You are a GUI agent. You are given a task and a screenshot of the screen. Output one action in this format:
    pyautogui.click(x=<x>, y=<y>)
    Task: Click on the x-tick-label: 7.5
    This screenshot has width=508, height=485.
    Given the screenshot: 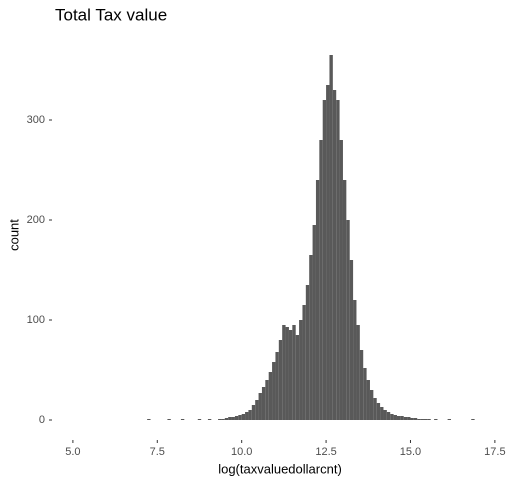 What is the action you would take?
    pyautogui.click(x=157, y=452)
    